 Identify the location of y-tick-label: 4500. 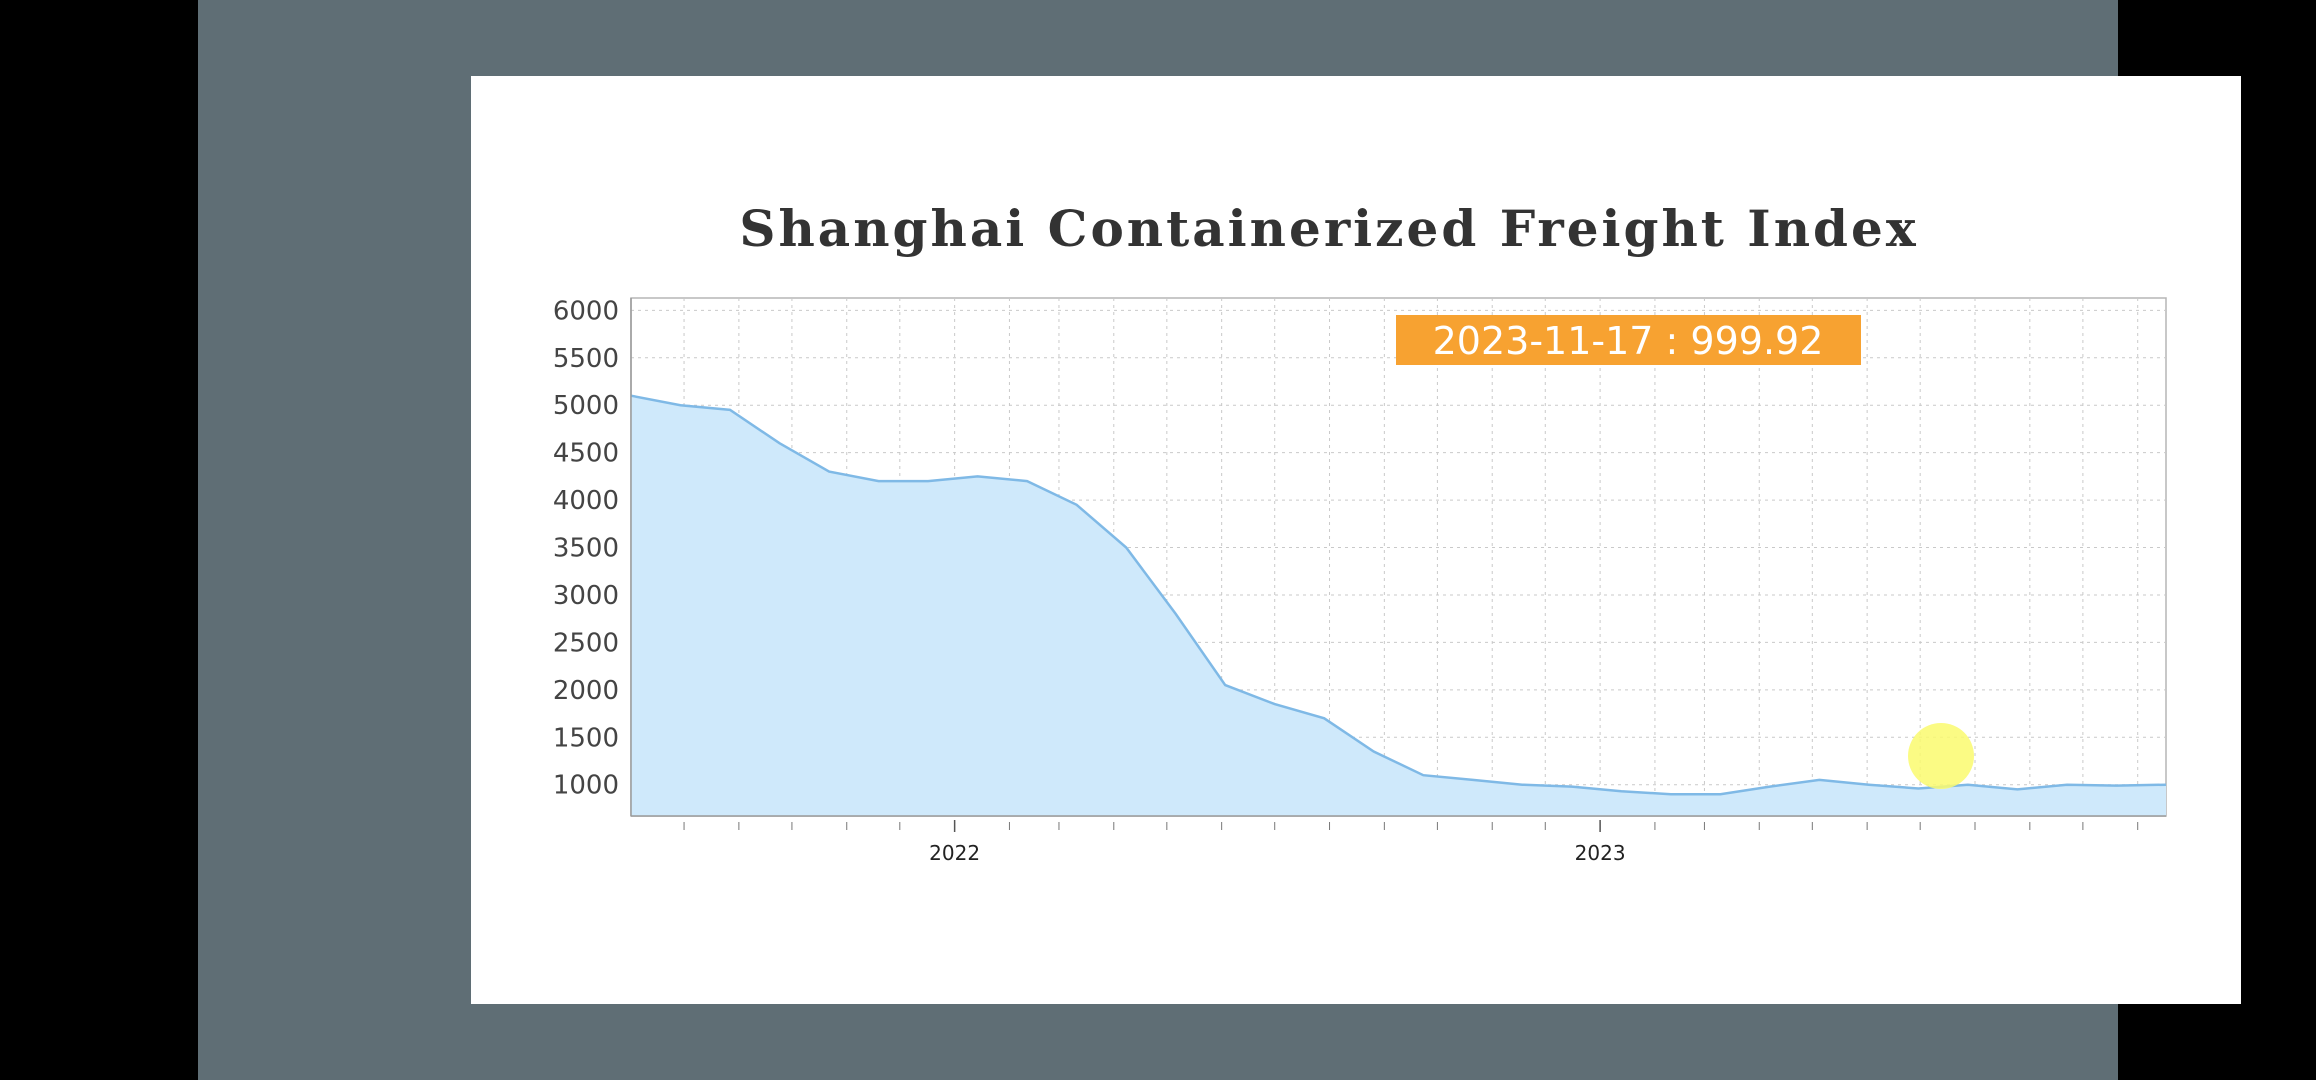
(586, 454).